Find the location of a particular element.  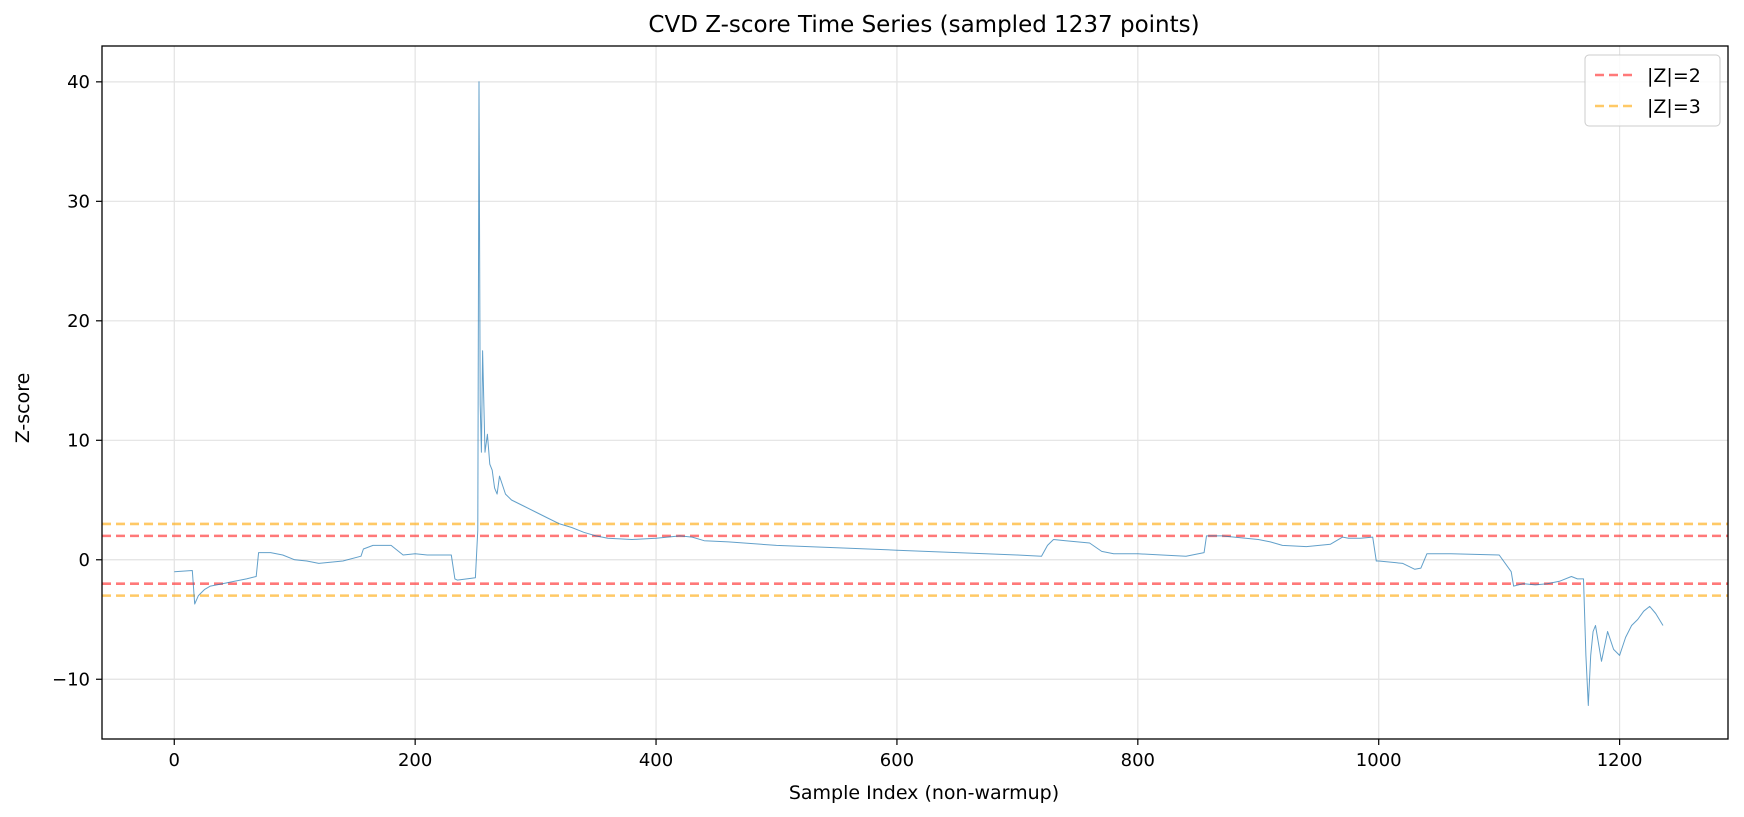

x-axis-title: Sample Index (non-warmup) is located at coordinates (924, 793).